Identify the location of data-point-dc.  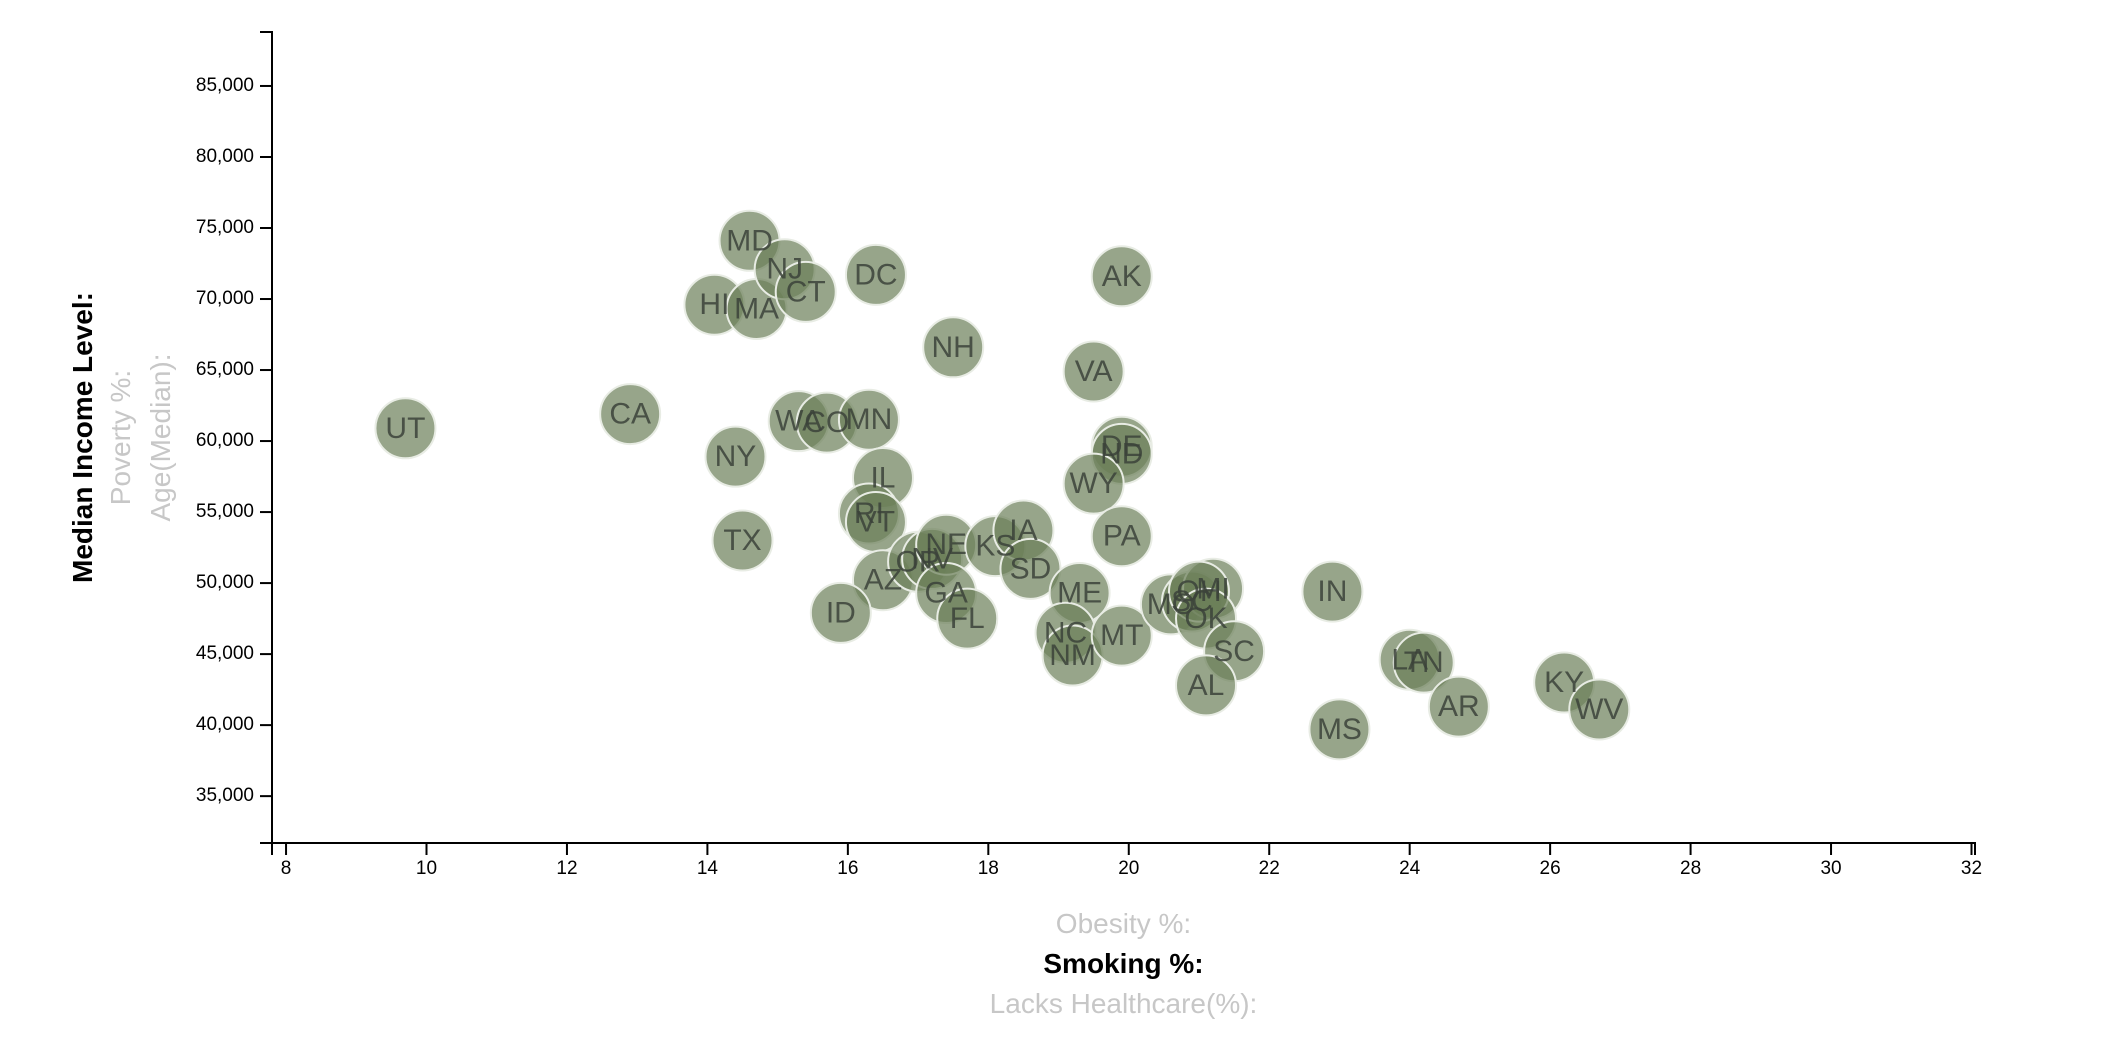
(875, 274).